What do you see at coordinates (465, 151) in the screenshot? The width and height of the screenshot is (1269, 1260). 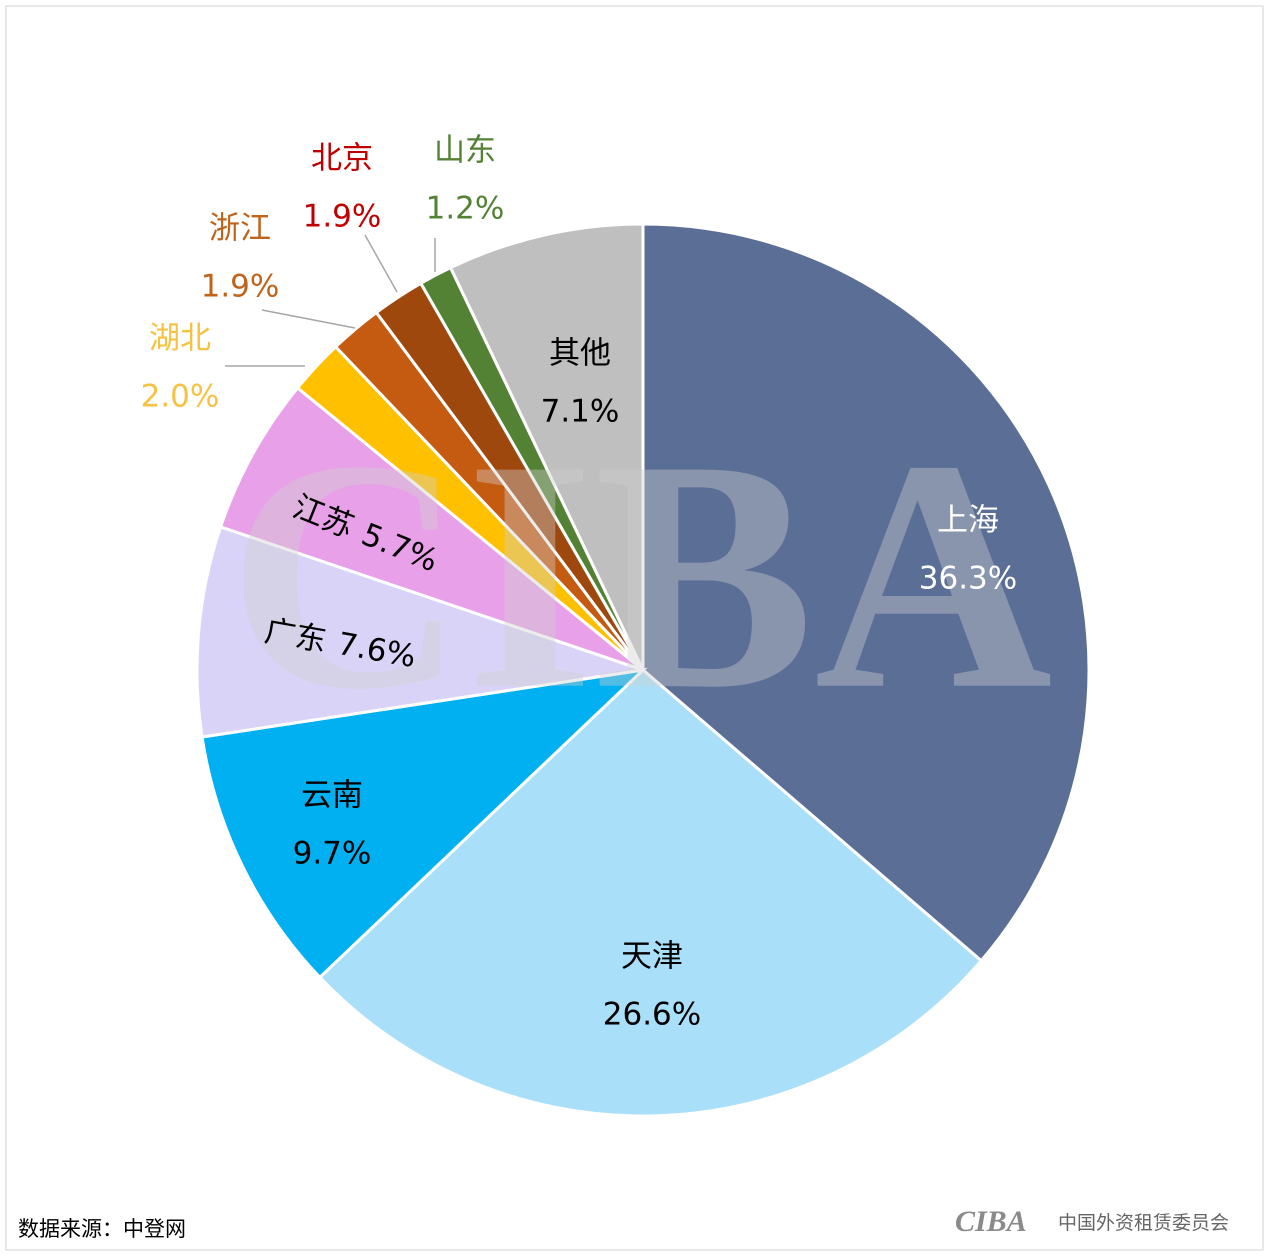 I see `category-label: 山东` at bounding box center [465, 151].